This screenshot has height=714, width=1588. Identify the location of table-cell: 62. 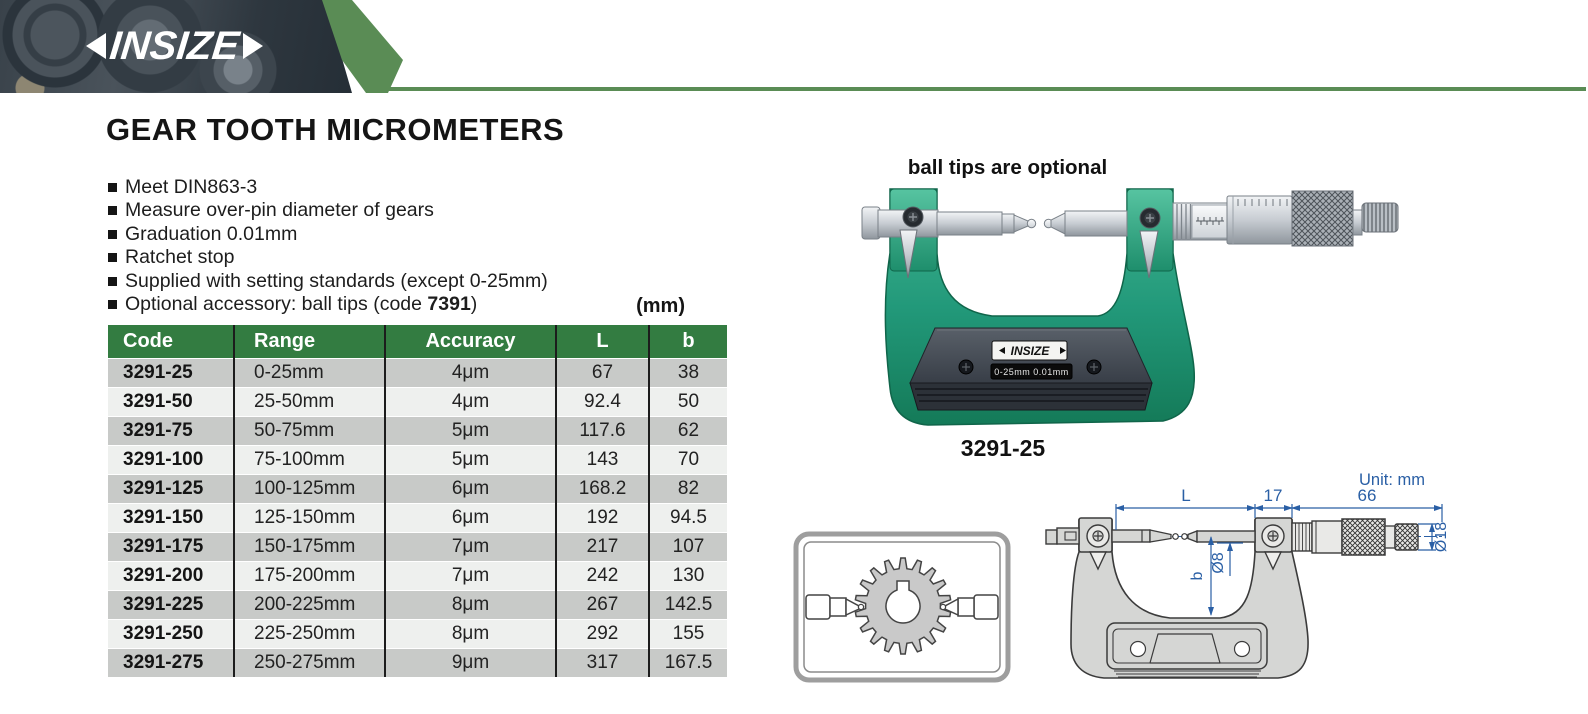
(688, 431).